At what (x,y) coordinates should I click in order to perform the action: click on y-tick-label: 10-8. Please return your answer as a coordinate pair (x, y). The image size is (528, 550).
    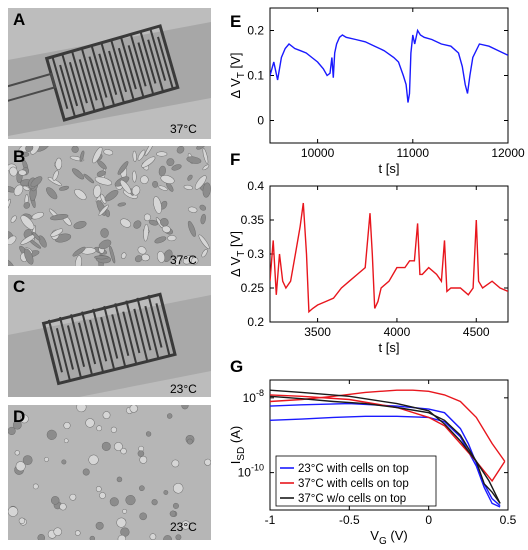
    Looking at the image, I should click on (253, 396).